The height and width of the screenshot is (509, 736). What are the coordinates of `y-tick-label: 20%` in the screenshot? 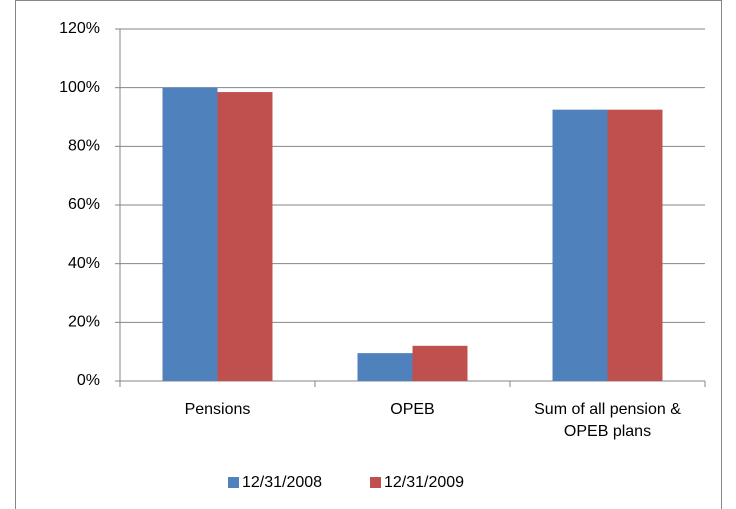 It's located at (84, 322).